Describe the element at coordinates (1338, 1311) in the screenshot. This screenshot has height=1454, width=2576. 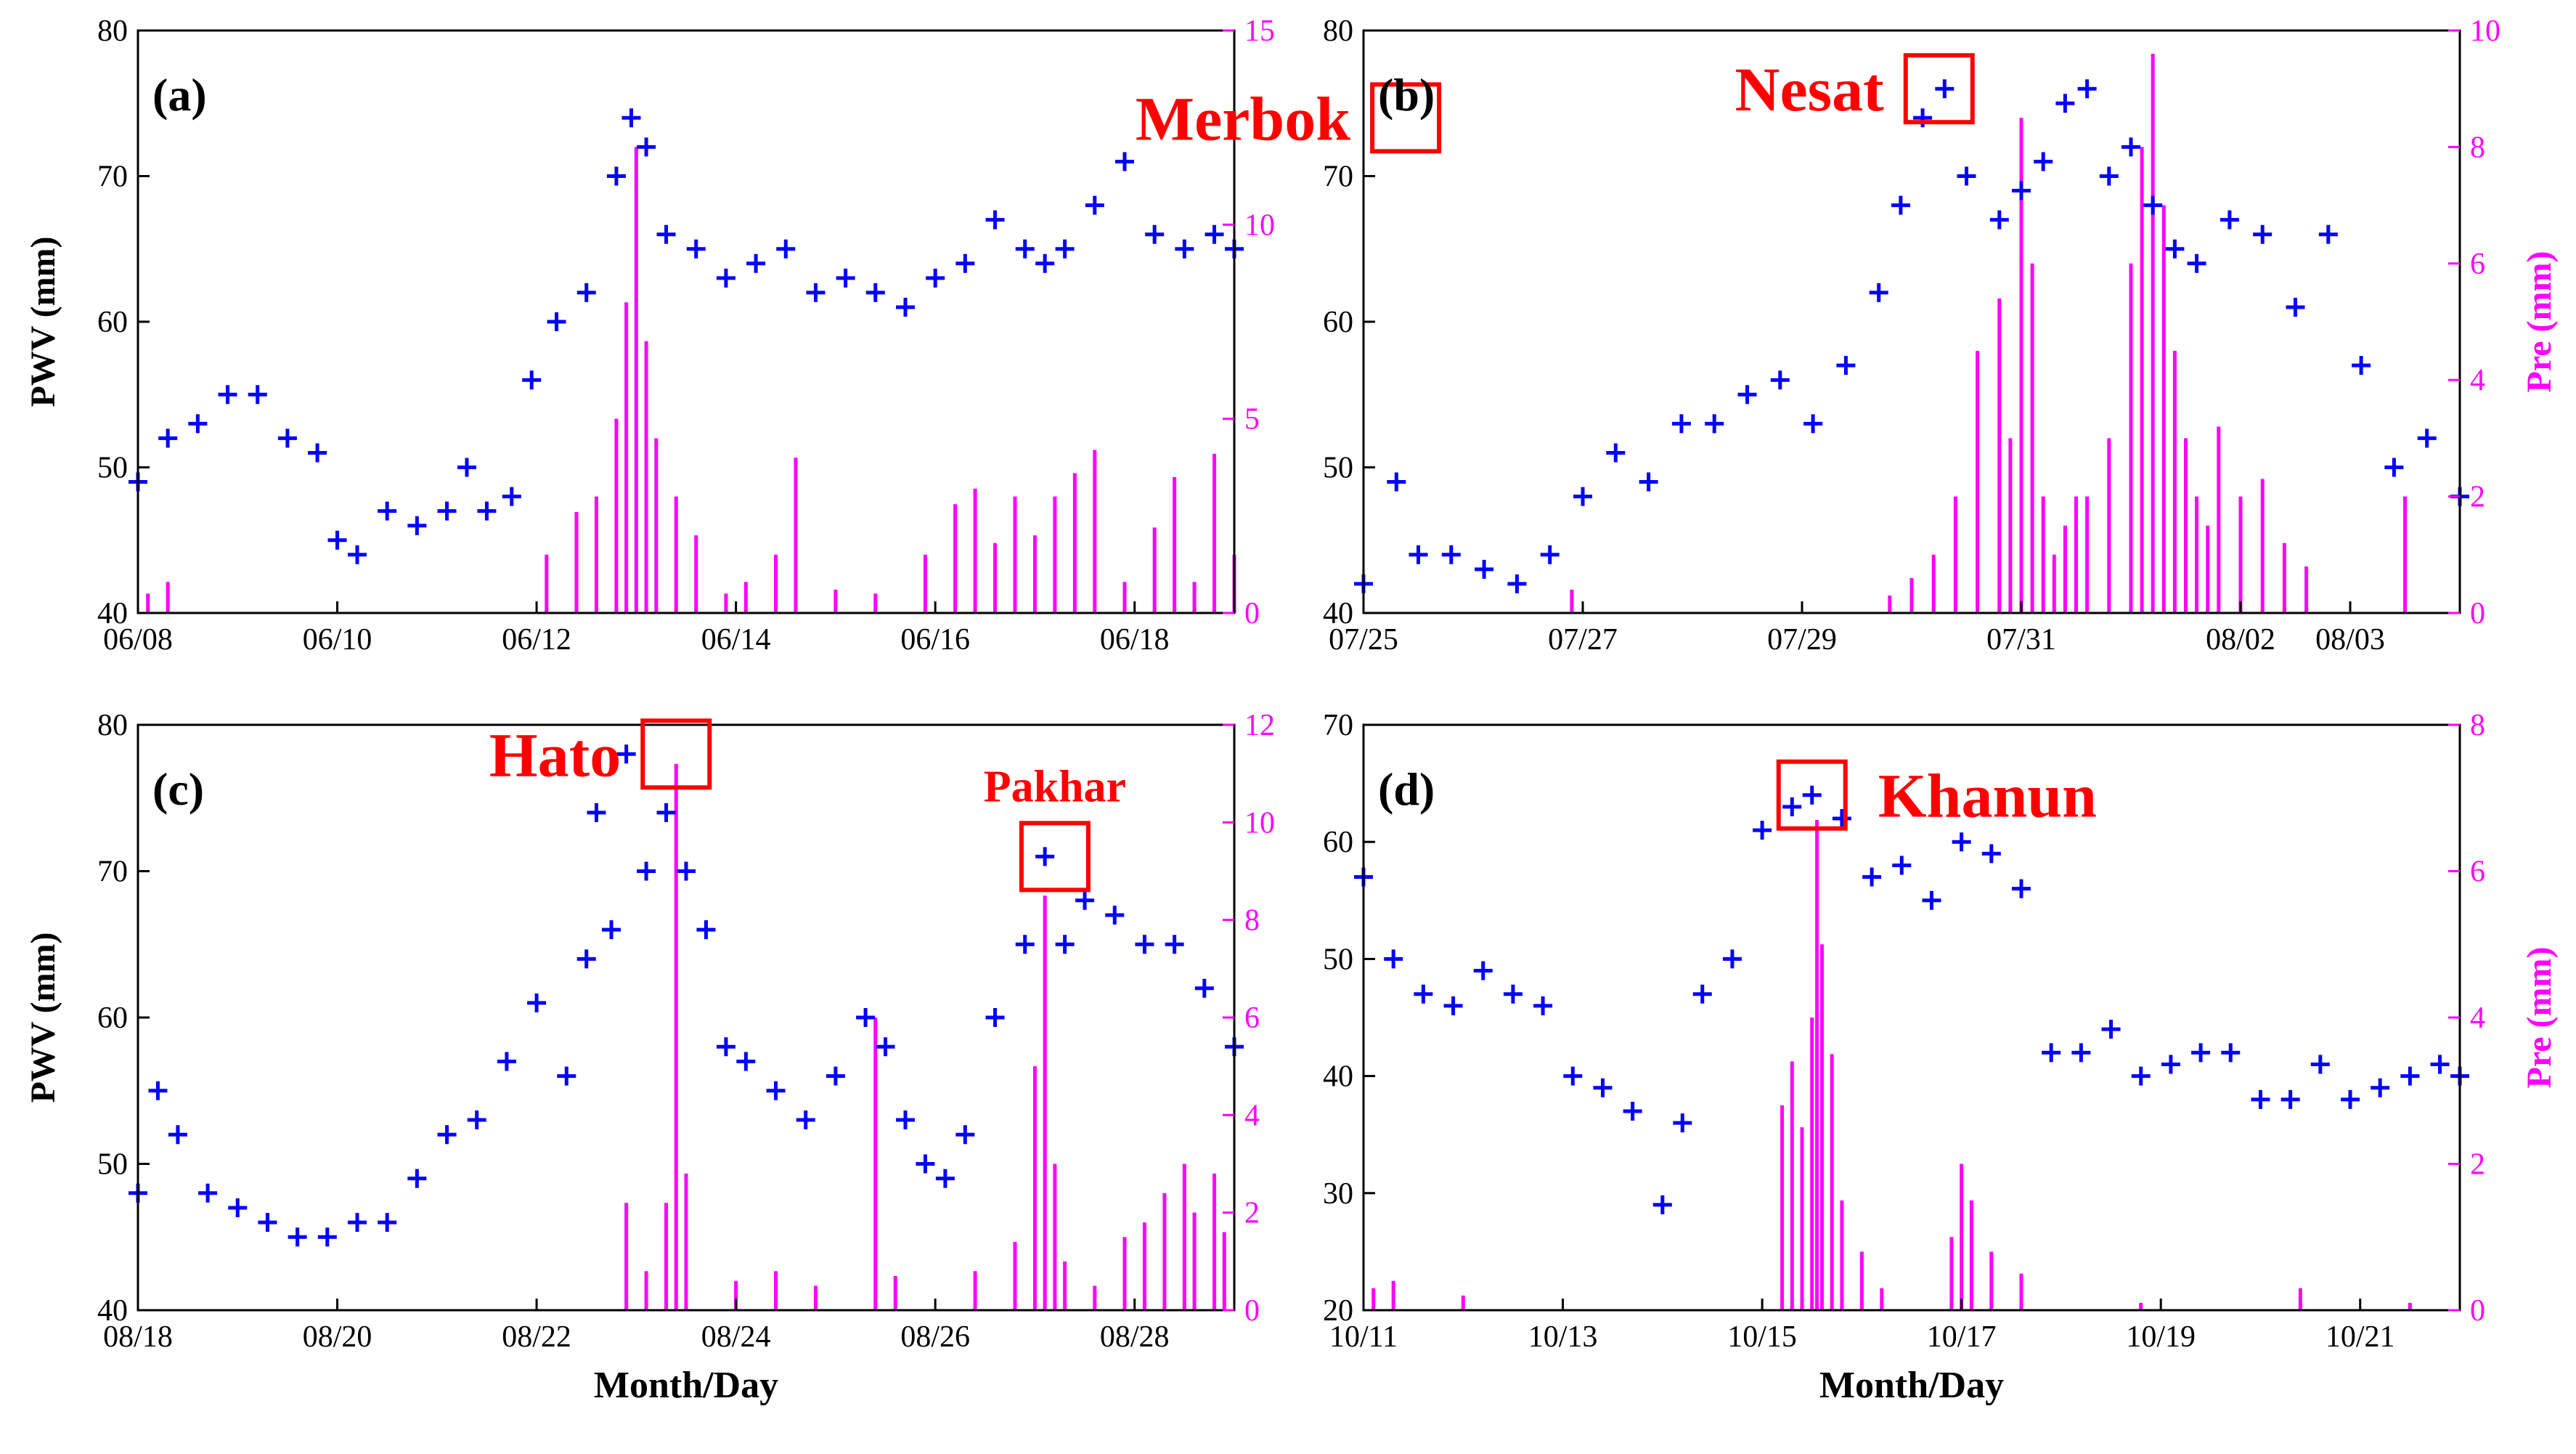
I see `ytick-left-label: 20` at that location.